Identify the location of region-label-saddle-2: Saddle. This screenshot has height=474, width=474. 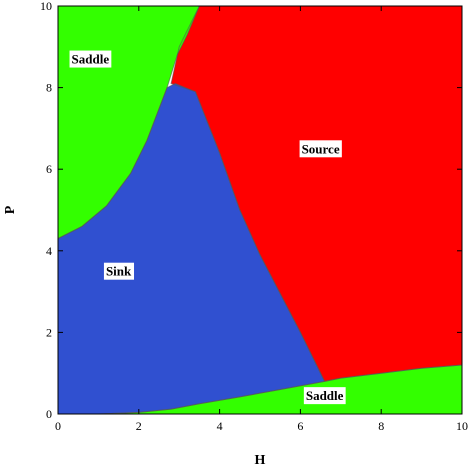
(91, 59).